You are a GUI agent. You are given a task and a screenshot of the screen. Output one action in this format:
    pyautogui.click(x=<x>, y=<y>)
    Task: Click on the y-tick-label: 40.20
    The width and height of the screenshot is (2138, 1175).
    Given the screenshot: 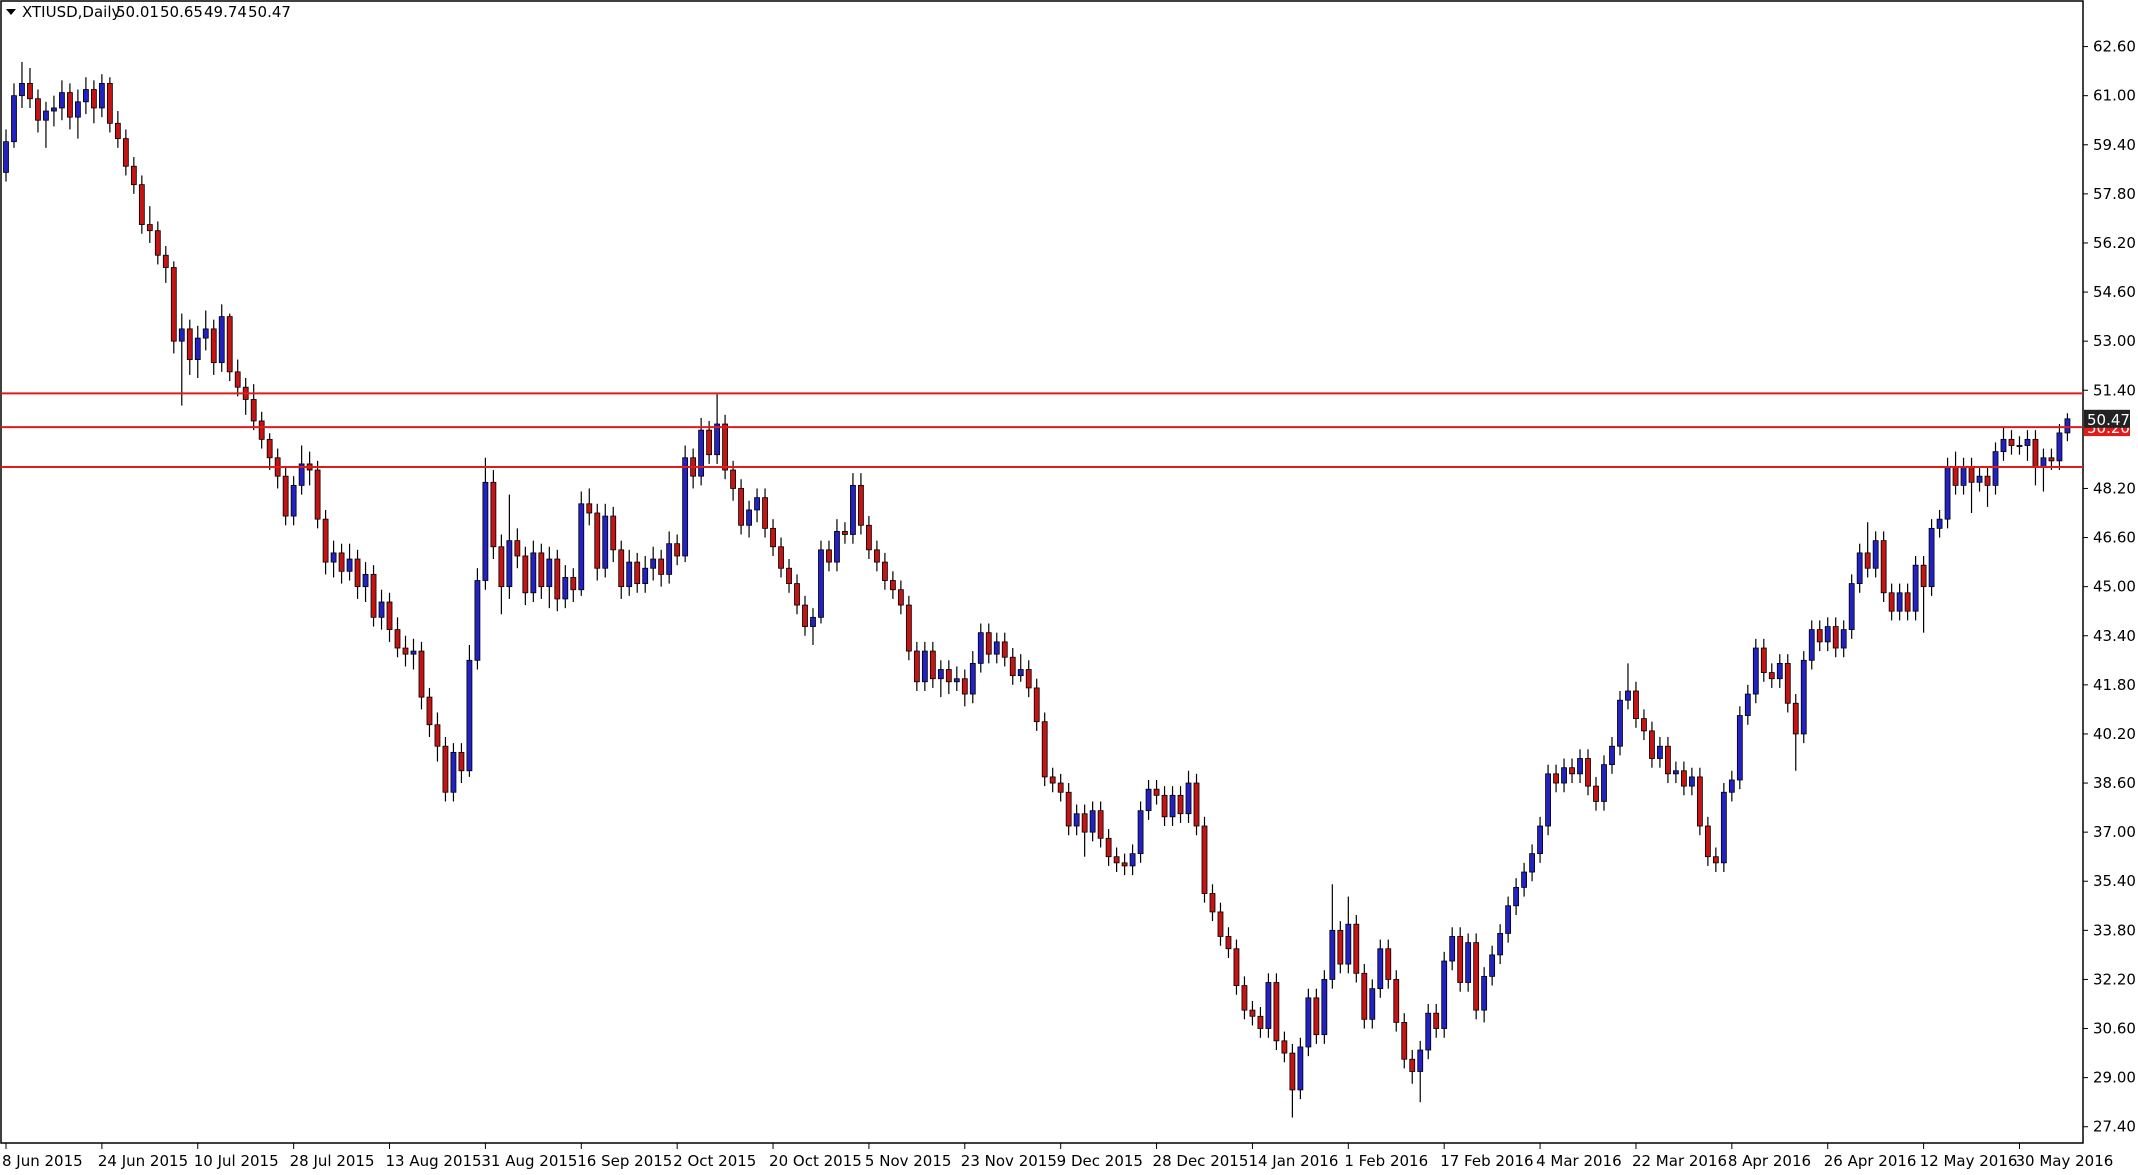 What is the action you would take?
    pyautogui.click(x=2114, y=734)
    